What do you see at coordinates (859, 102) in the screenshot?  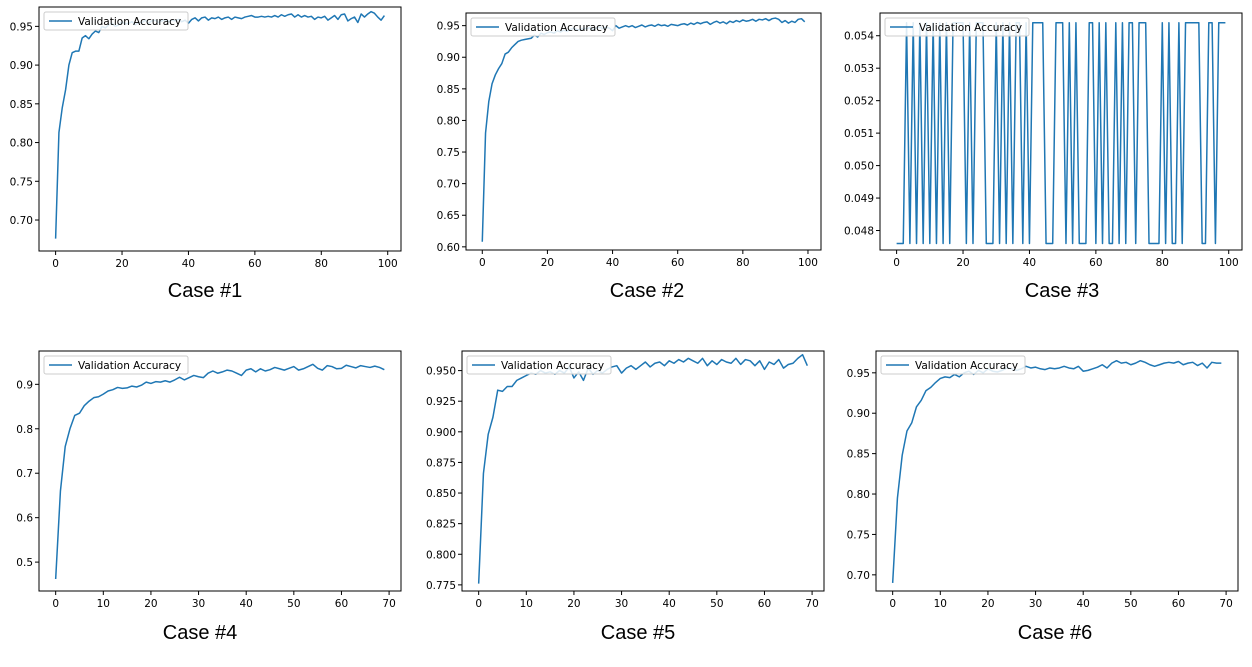 I see `y-tick-label: 0.052` at bounding box center [859, 102].